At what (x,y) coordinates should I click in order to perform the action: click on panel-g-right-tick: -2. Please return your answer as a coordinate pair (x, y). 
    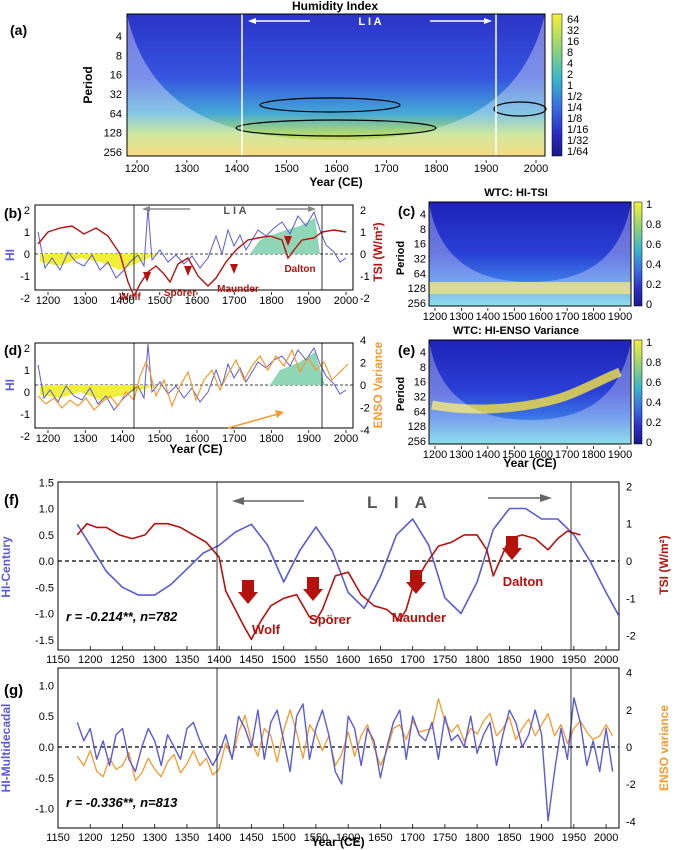
    Looking at the image, I should click on (631, 785).